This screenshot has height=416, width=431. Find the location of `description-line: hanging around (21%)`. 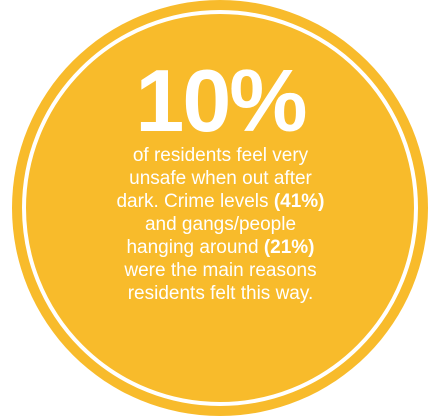

description-line: hanging around (21%) is located at coordinates (220, 247).